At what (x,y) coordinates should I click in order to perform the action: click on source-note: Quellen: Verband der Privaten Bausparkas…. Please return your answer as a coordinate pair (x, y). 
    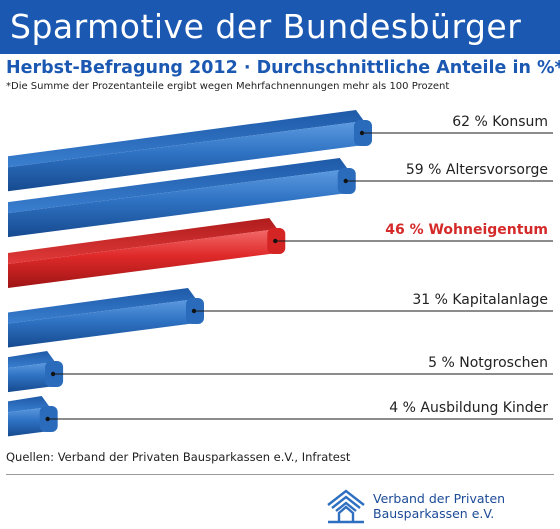
    Looking at the image, I should click on (178, 457).